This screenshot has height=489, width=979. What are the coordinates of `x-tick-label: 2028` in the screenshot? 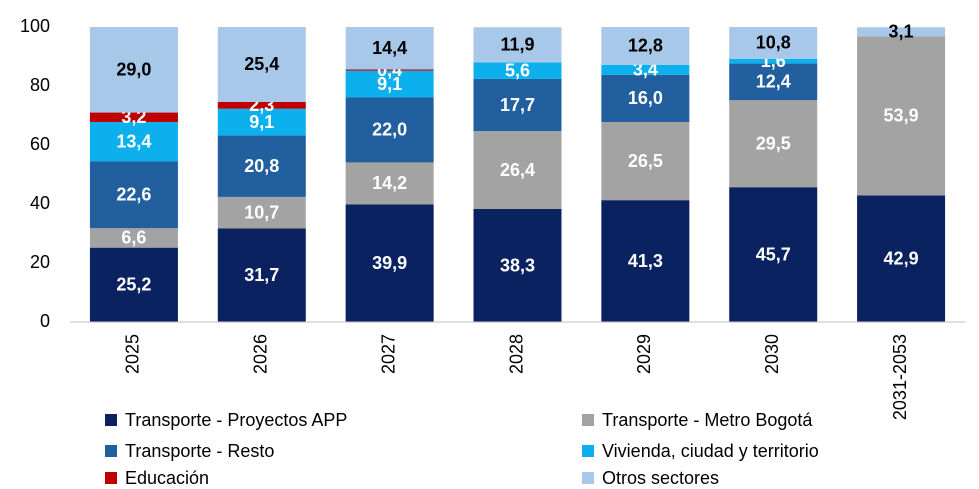 It's located at (516, 354).